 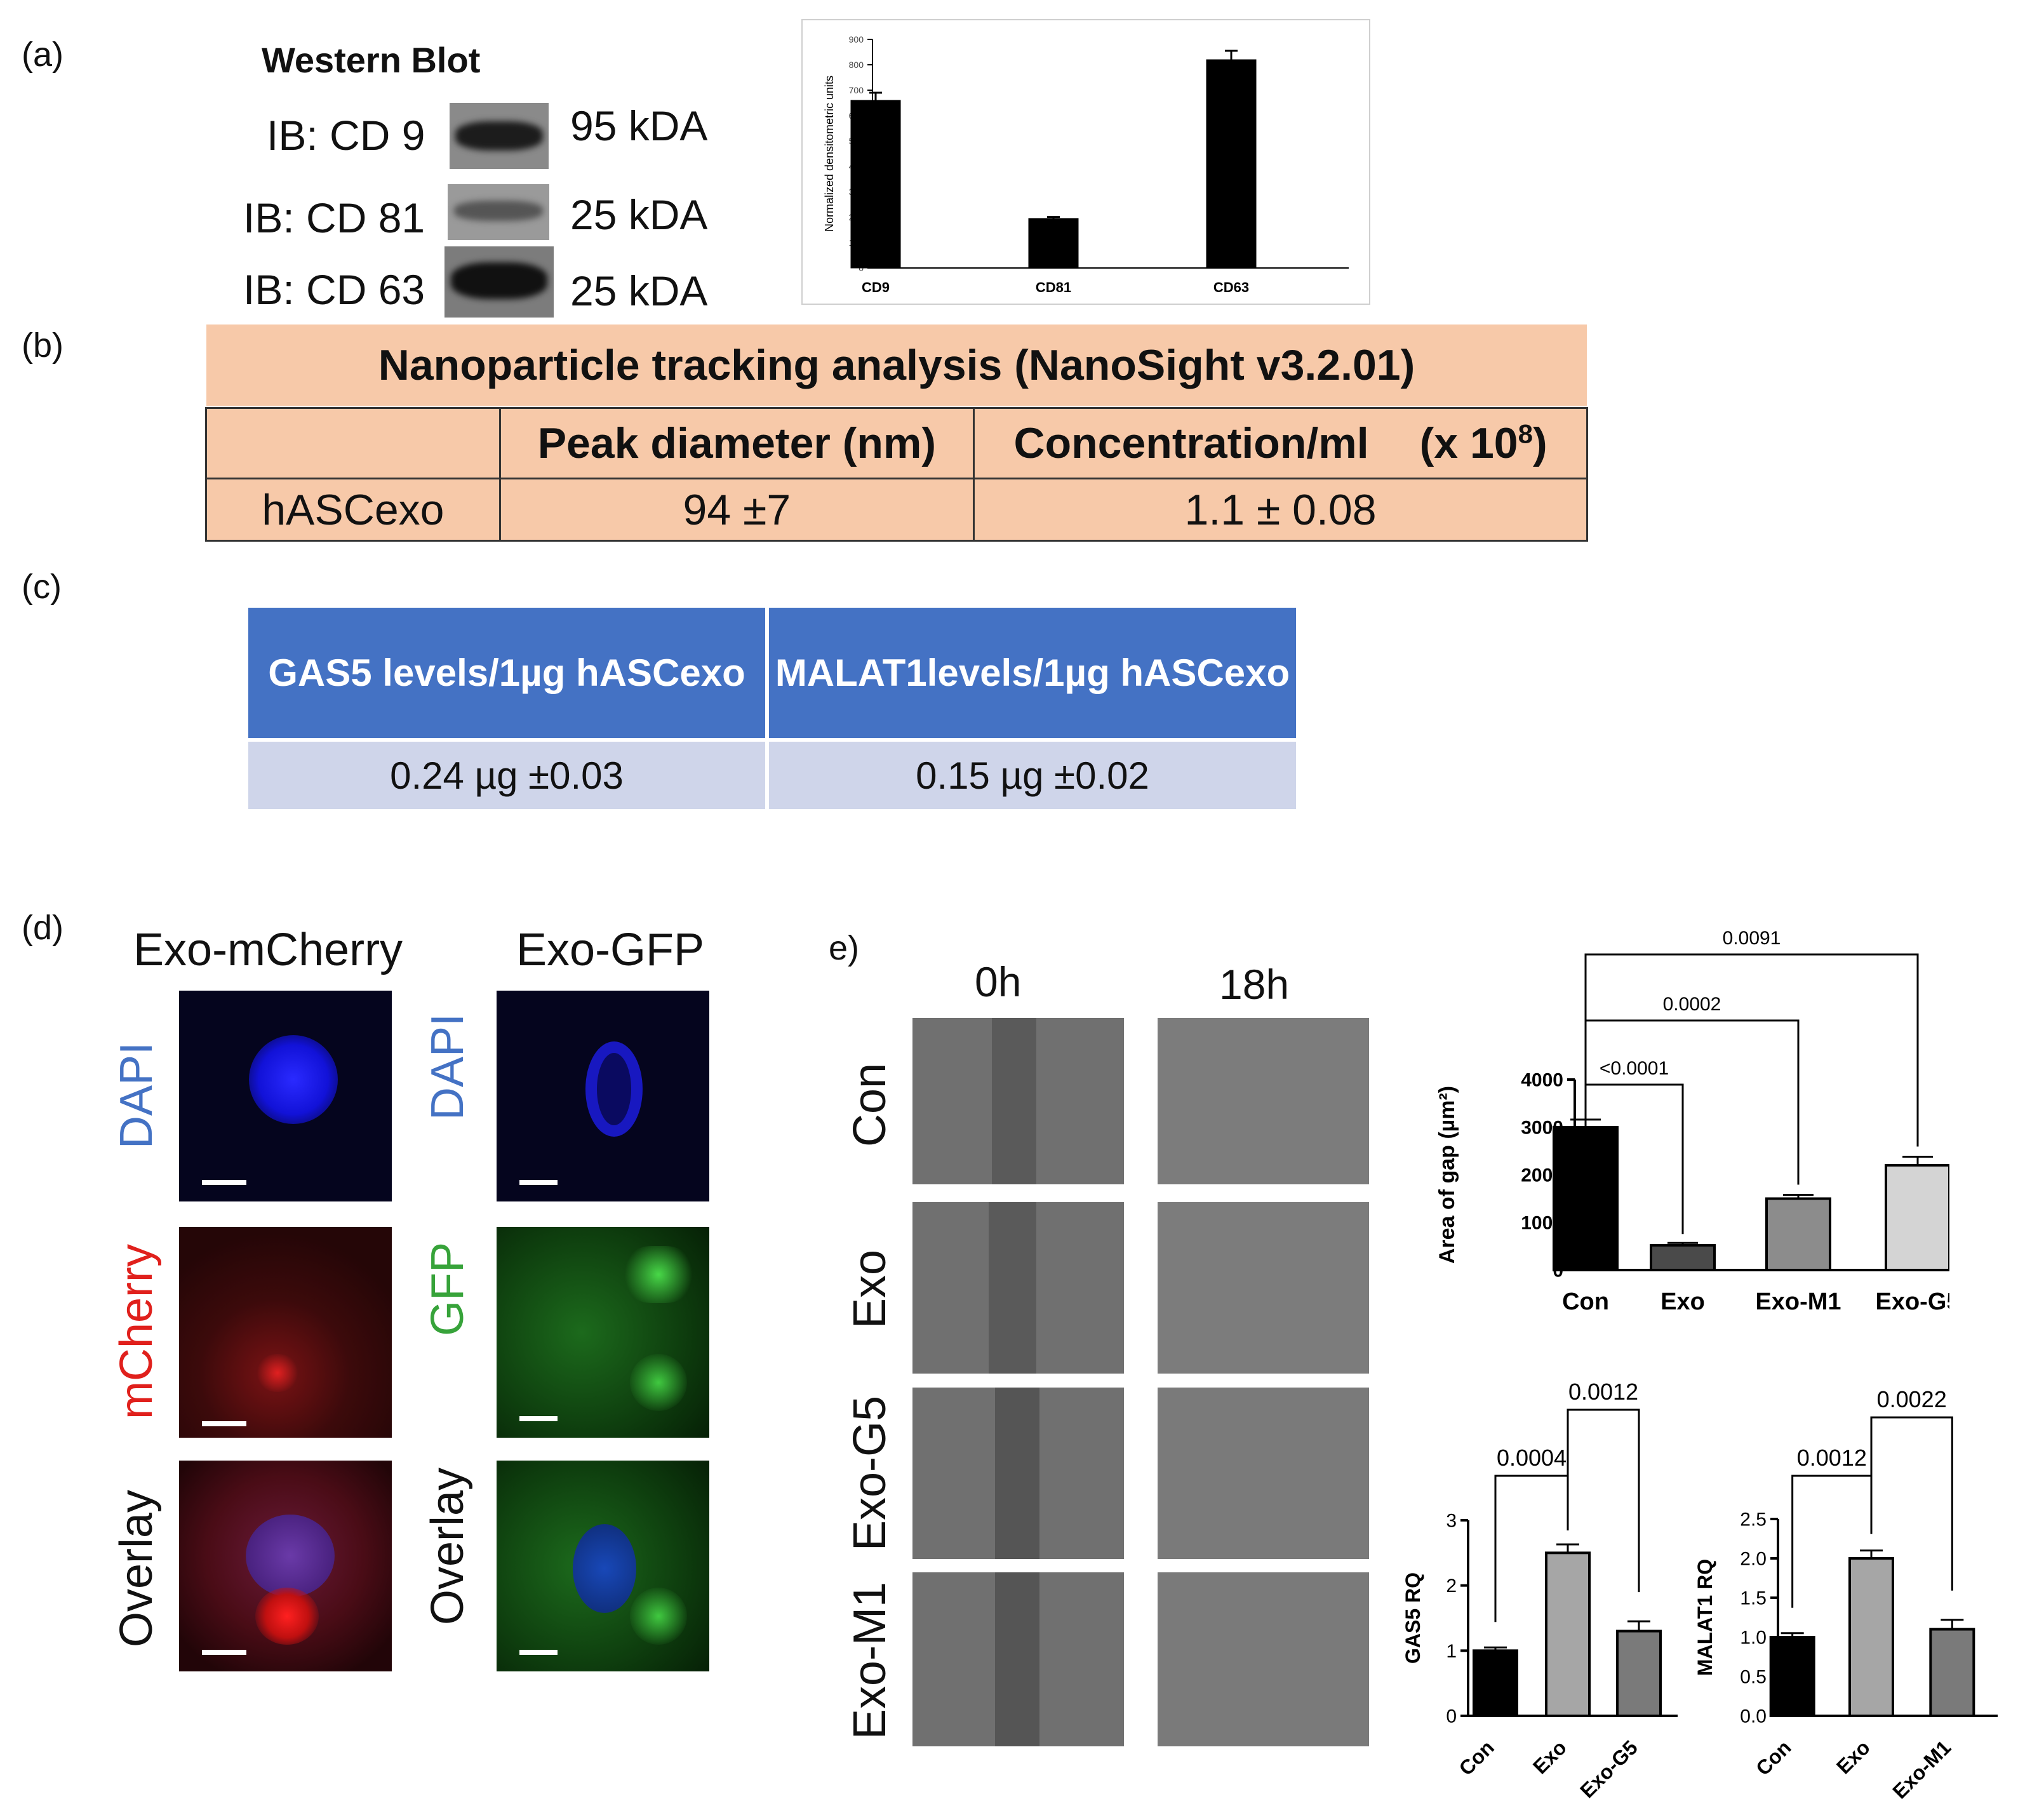 What do you see at coordinates (829, 154) in the screenshot?
I see `y-axis-label: Normalized densitometric units` at bounding box center [829, 154].